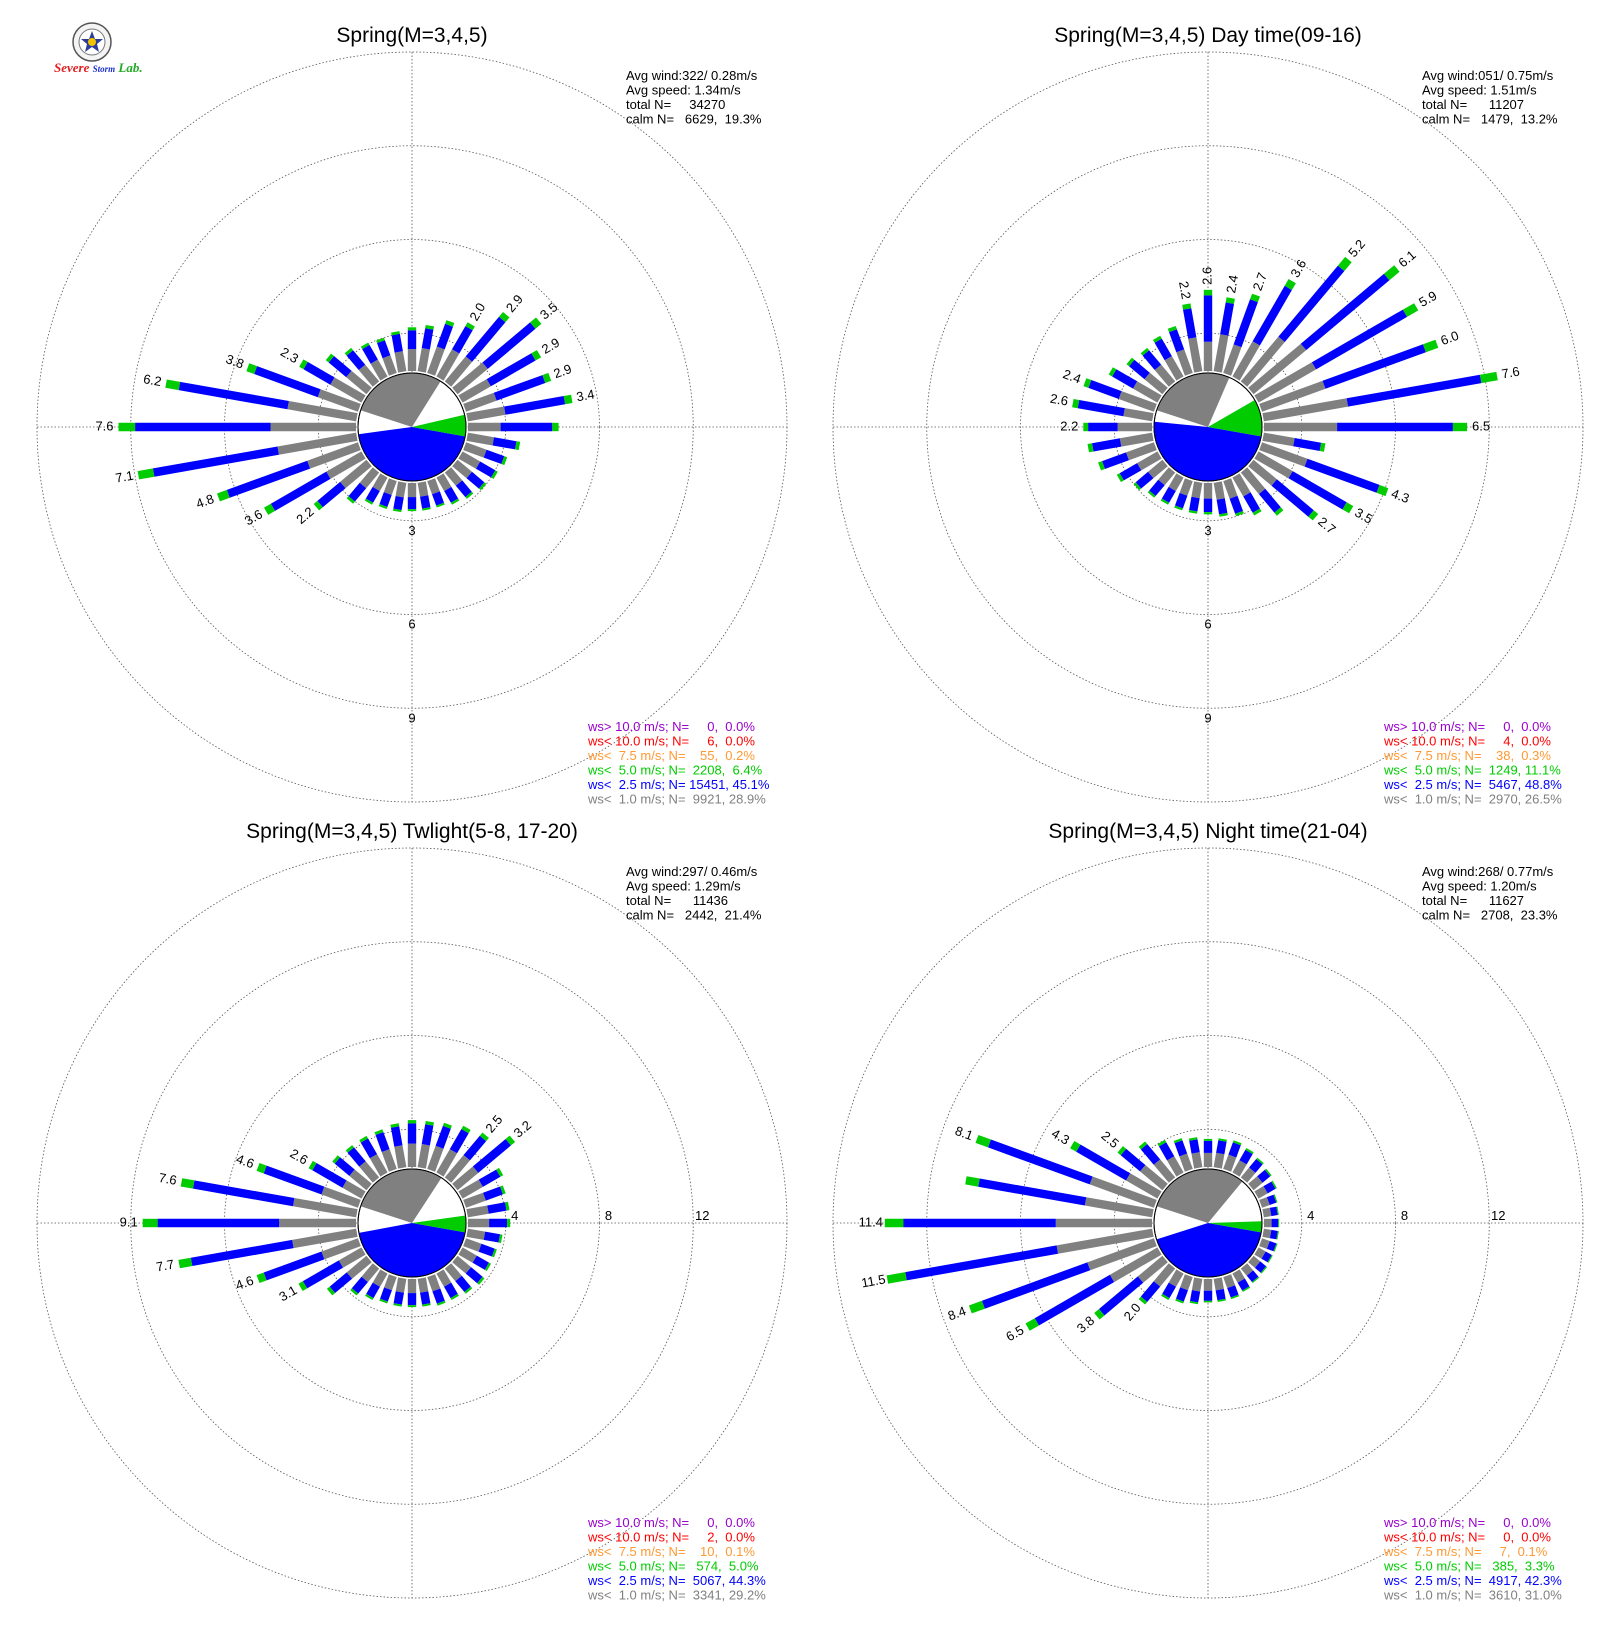  I want to click on bar-label: 5.2, so click(1356, 247).